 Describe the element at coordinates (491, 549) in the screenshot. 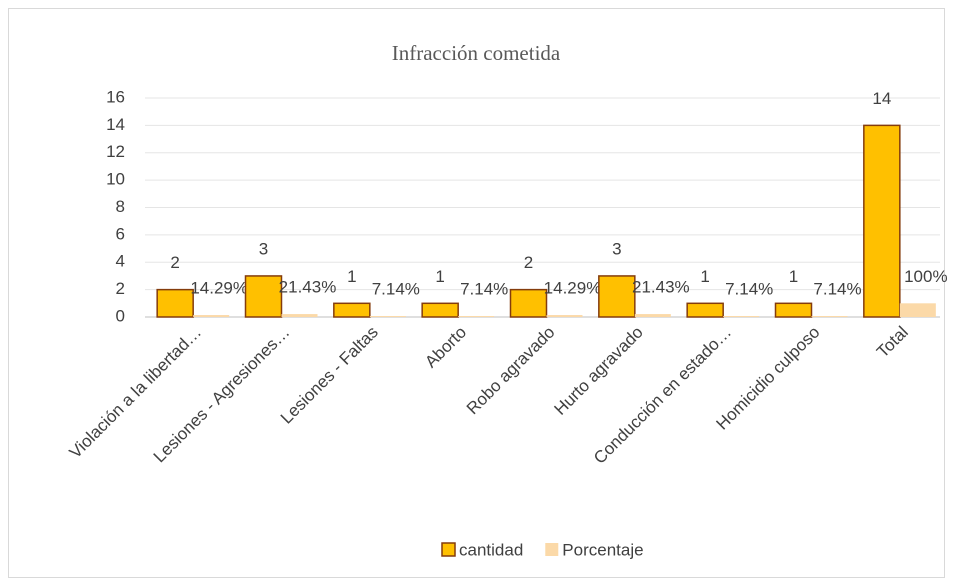

I see `legend-label: cantidad` at that location.